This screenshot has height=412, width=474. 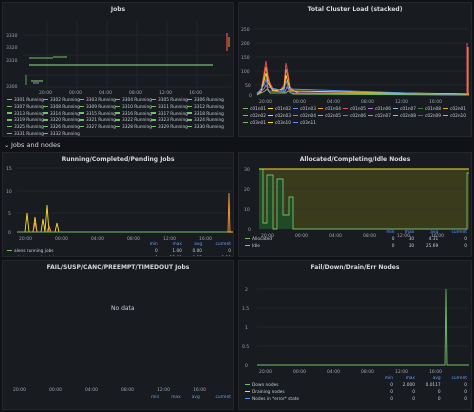 I want to click on legend-row: mitsica running jobs015.000.159.00, so click(x=119, y=255).